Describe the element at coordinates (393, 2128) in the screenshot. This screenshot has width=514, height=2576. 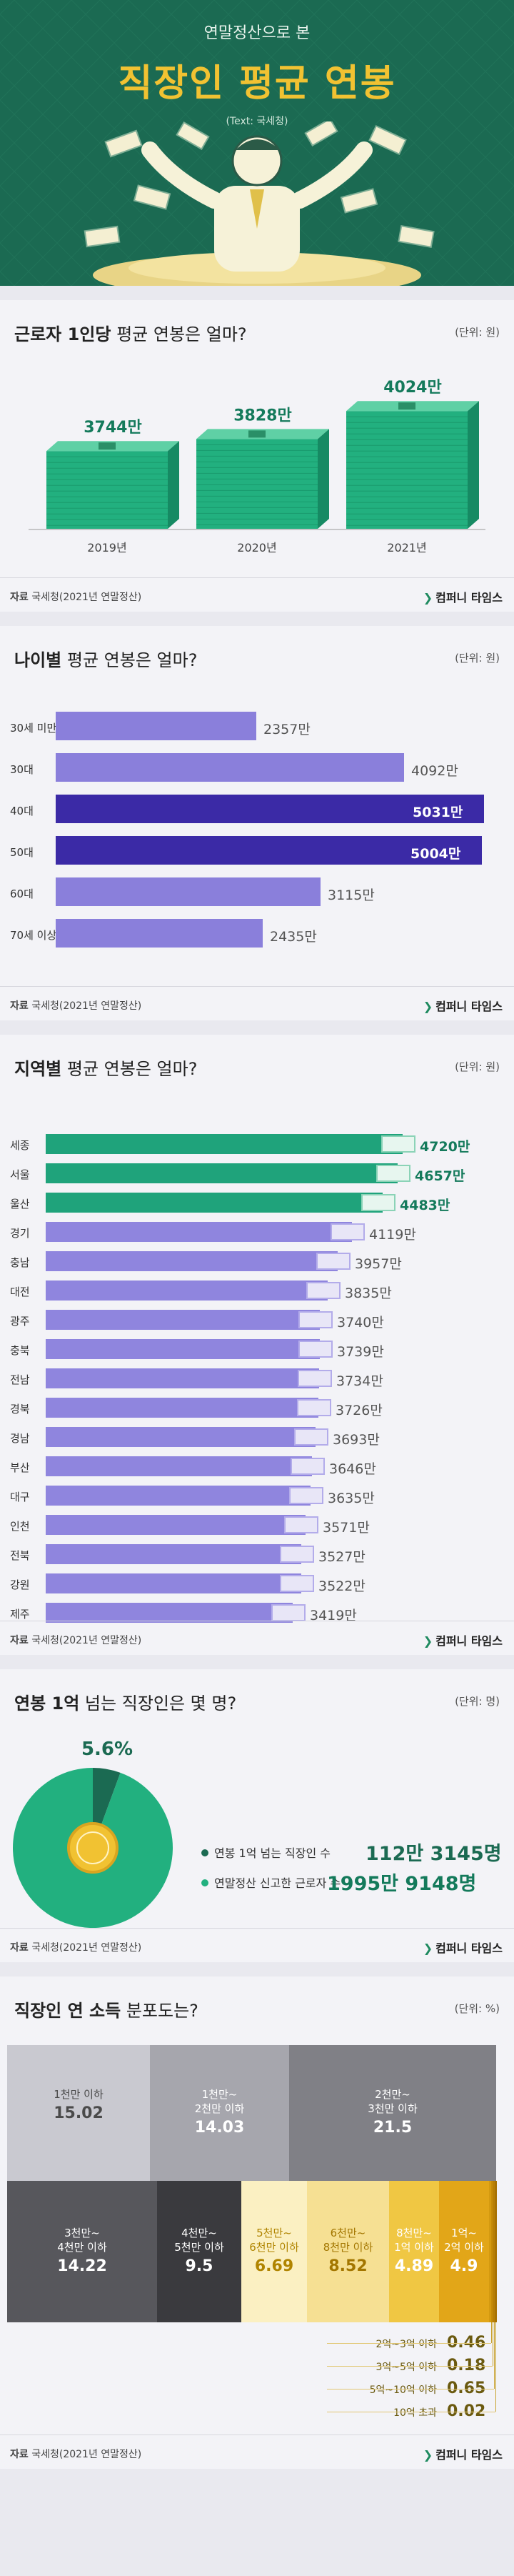
I see `bracket-value: 21.5` at that location.